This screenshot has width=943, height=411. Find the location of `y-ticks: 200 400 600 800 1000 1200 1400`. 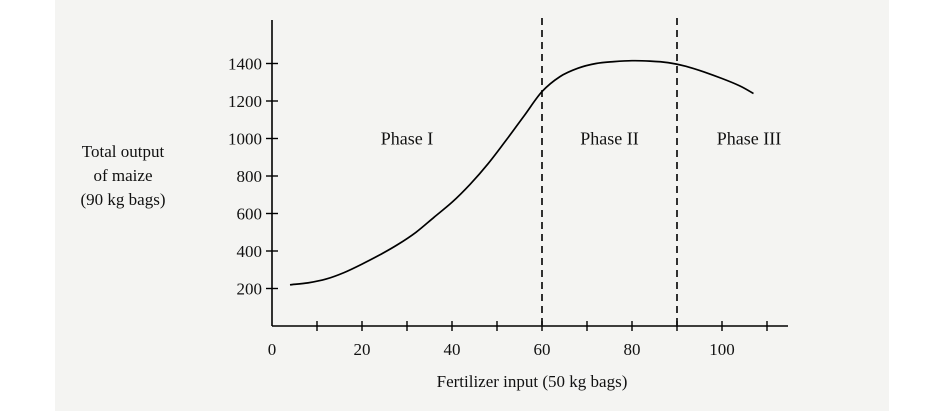

y-ticks: 200 400 600 800 1000 1200 1400 is located at coordinates (253, 177).